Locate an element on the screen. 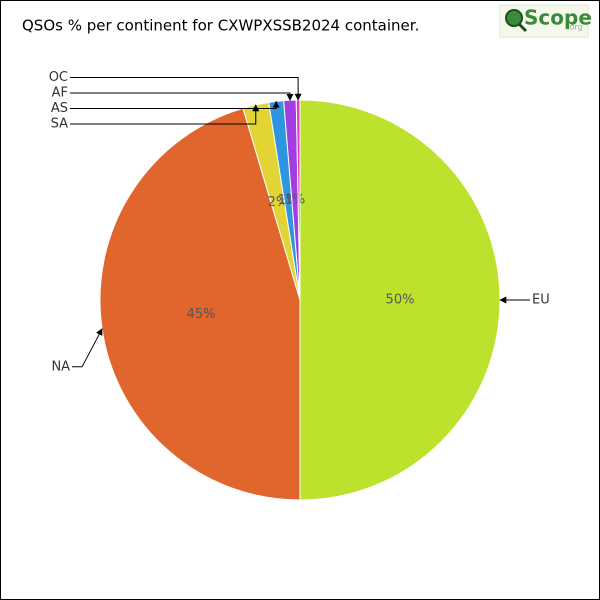  logo: Scope .org is located at coordinates (545, 21).